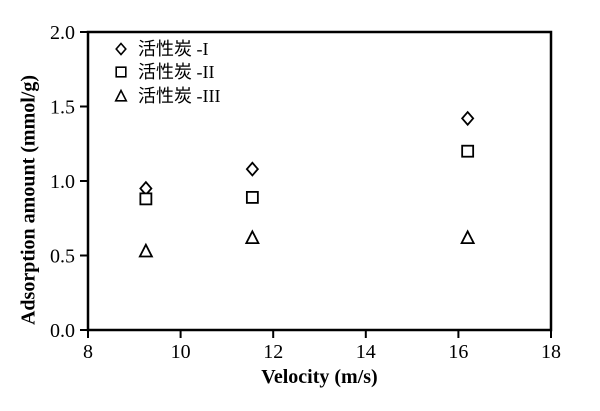  I want to click on y-tick-label: 0.0, so click(62, 331).